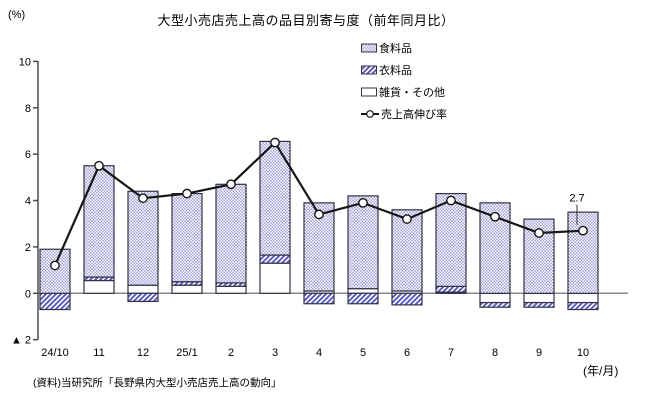  What do you see at coordinates (17, 15) in the screenshot?
I see `y-axis-unit-label: (%)` at bounding box center [17, 15].